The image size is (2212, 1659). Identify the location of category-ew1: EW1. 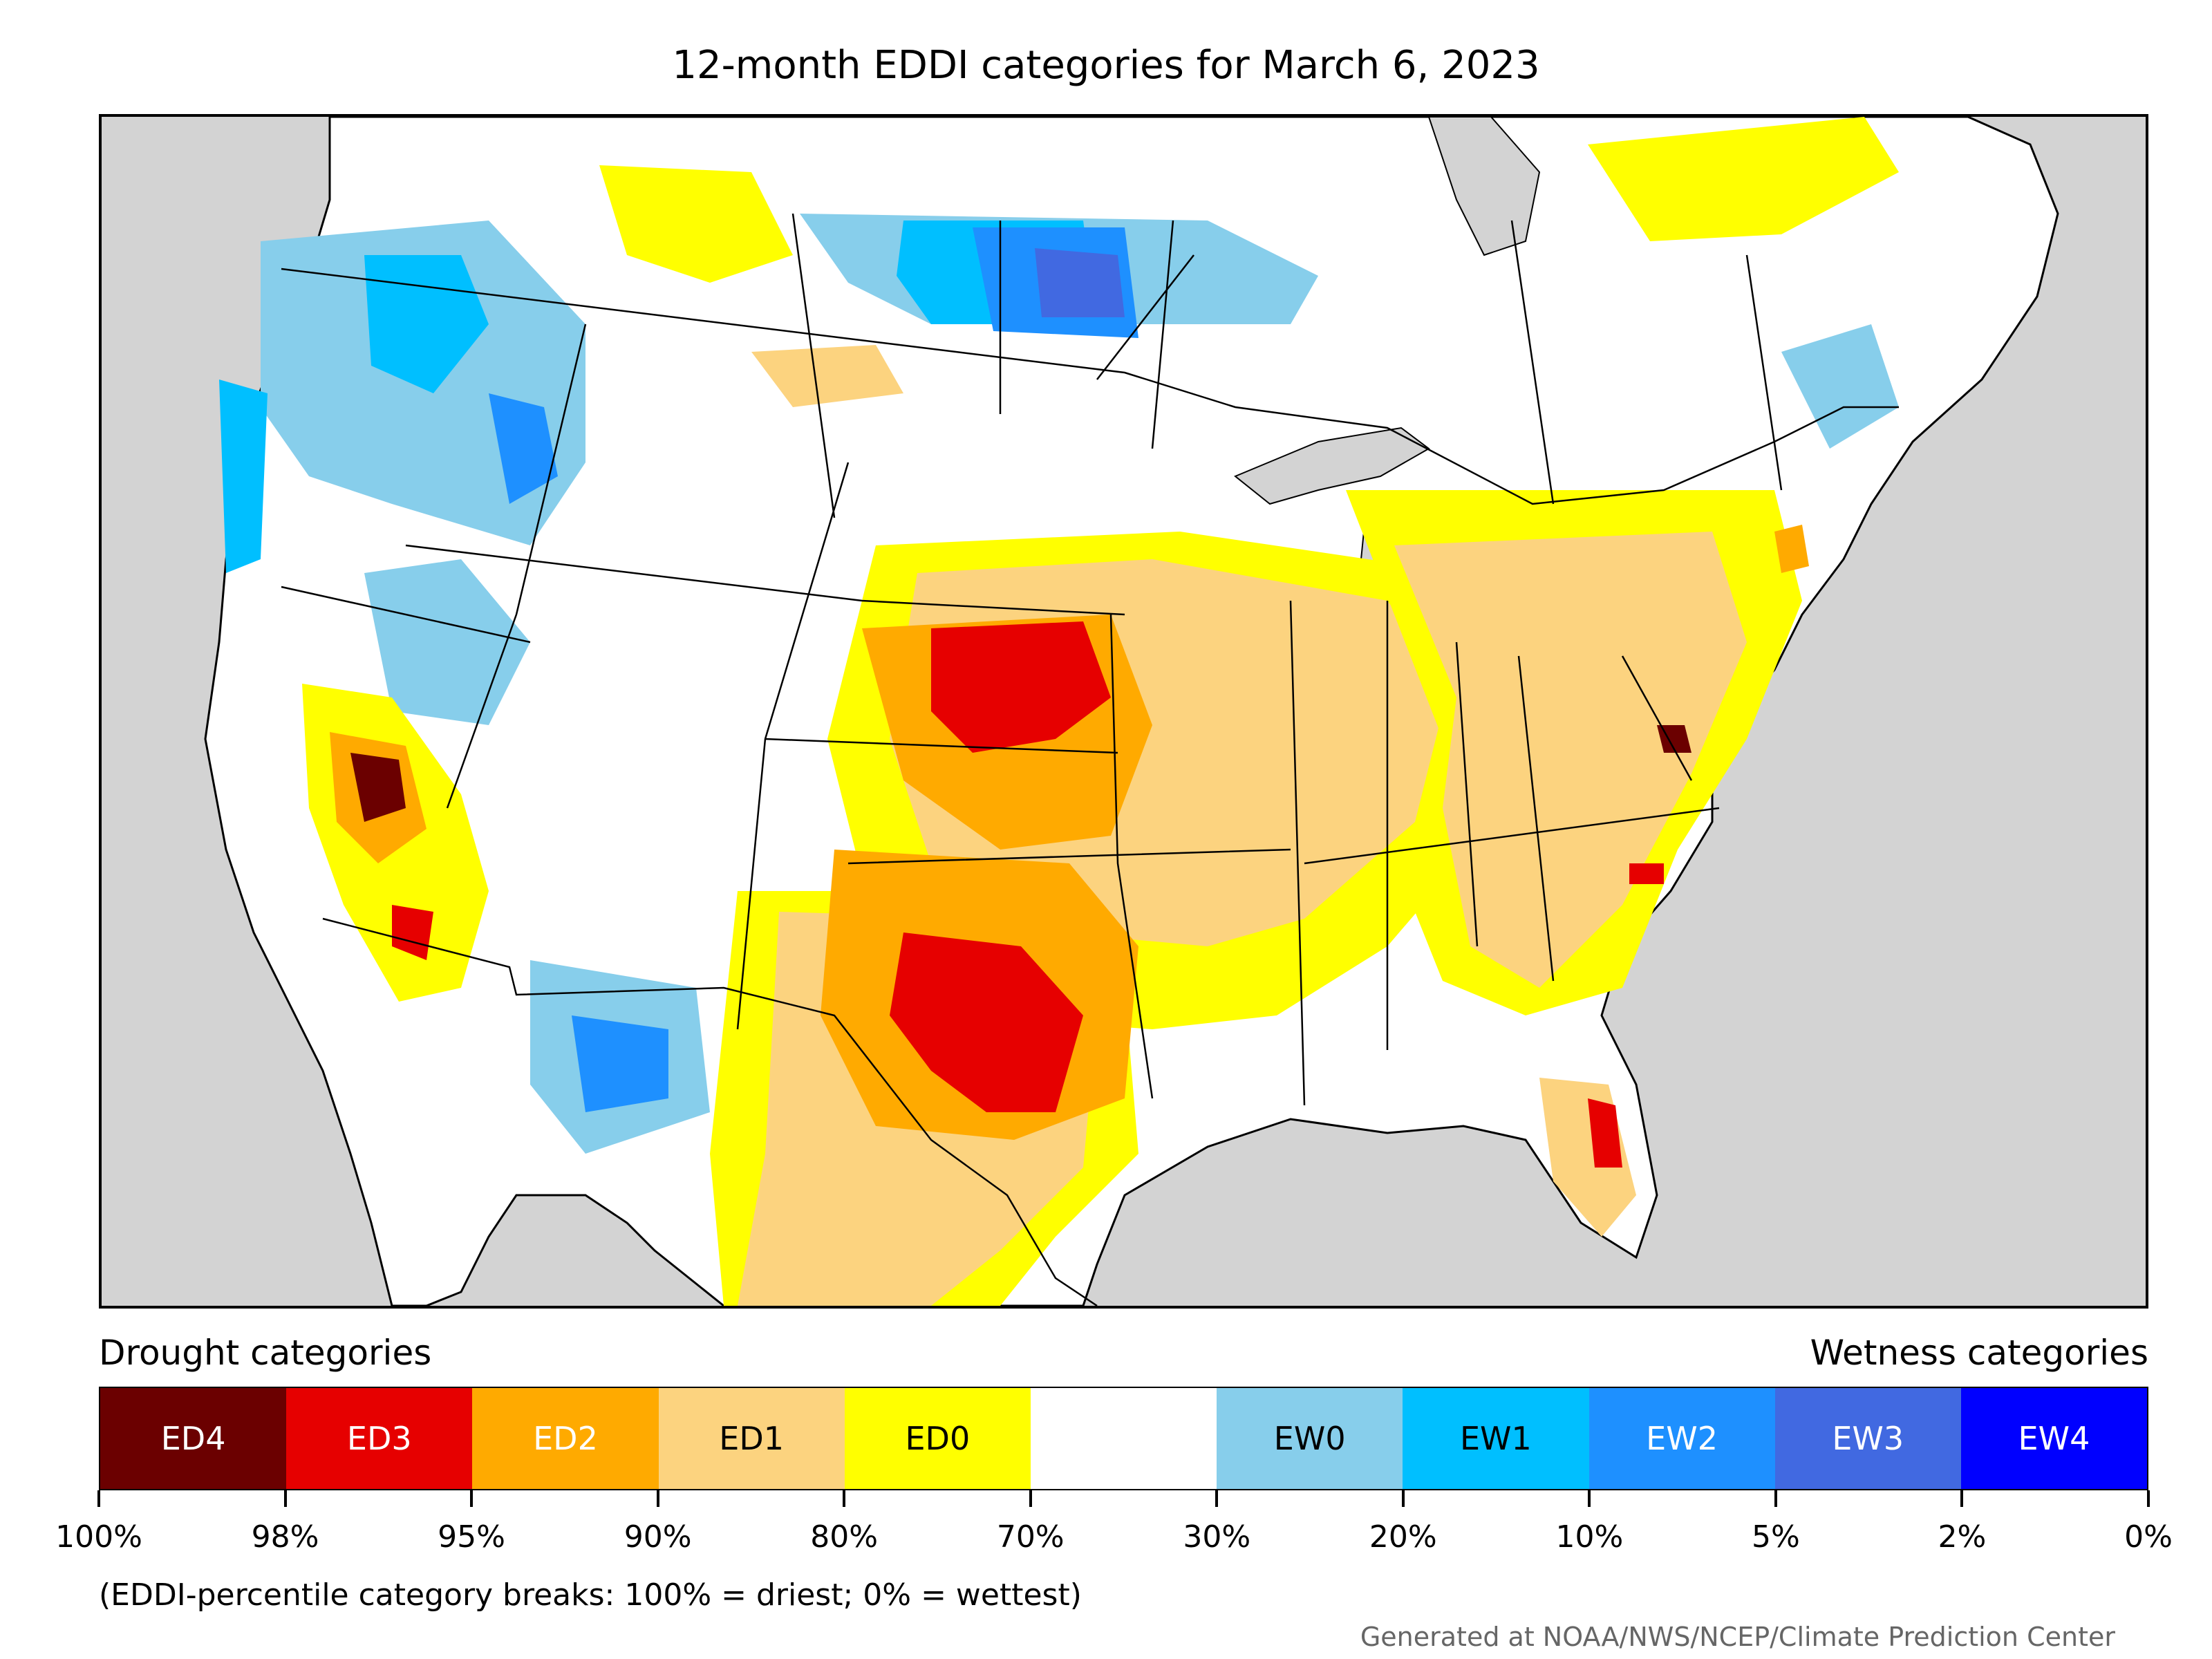
(1496, 1438).